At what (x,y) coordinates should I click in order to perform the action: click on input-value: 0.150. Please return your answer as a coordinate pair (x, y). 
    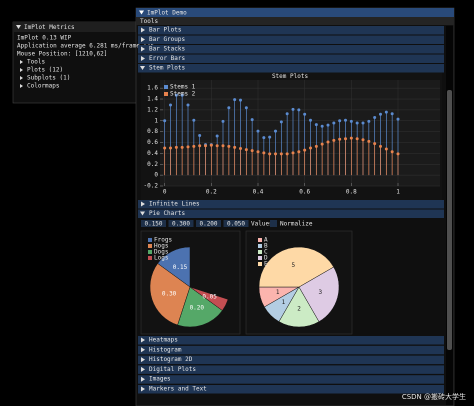
    Looking at the image, I should click on (153, 223).